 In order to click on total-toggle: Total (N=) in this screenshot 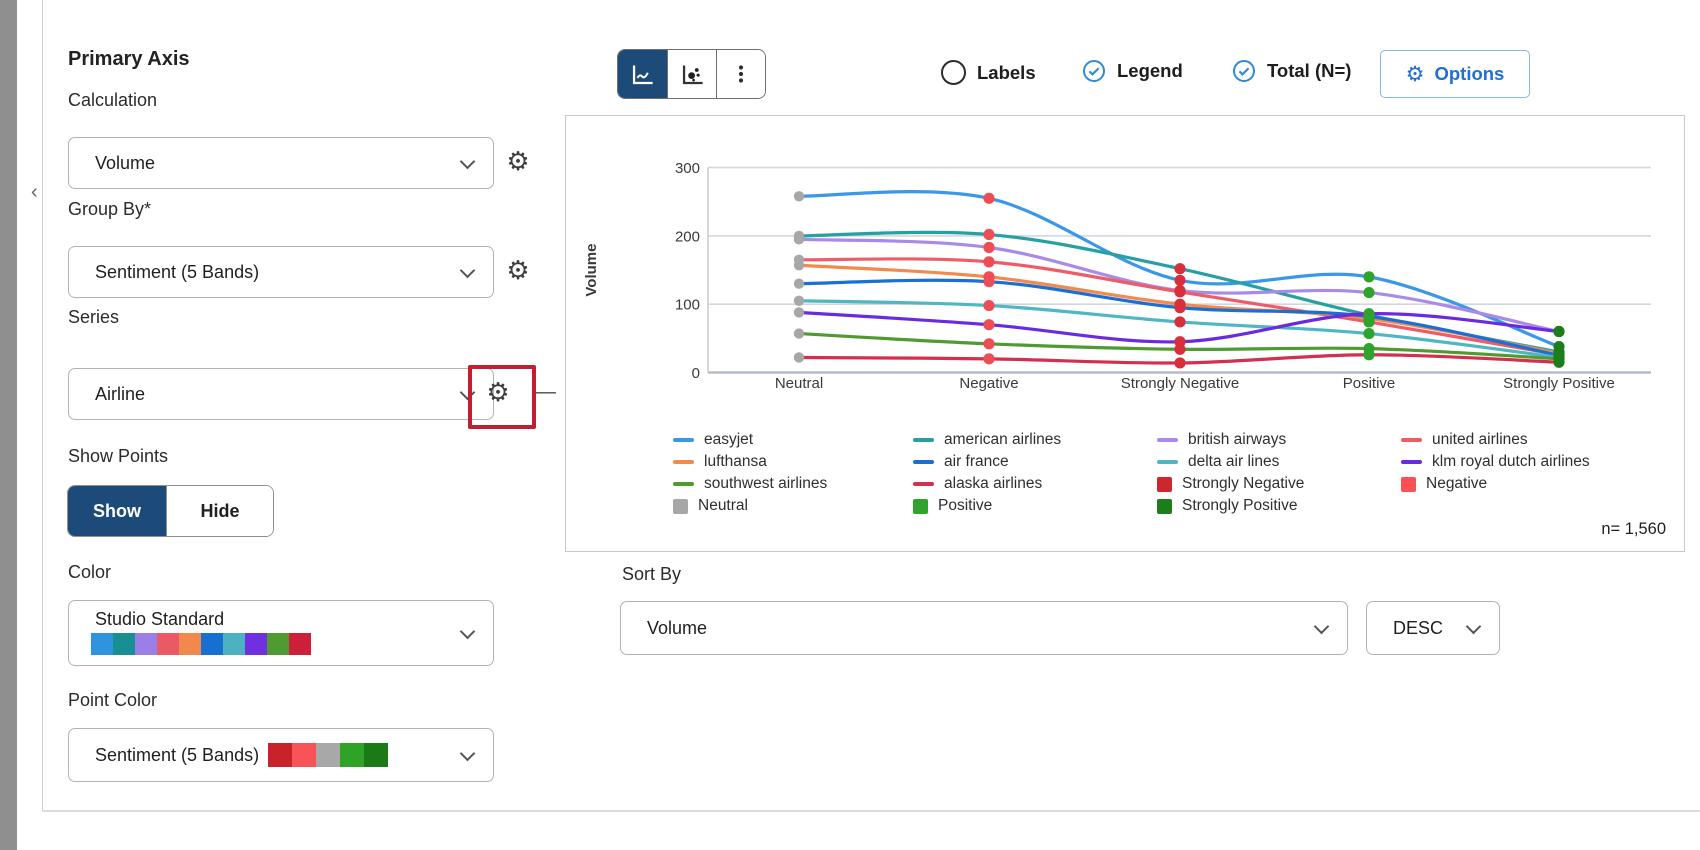, I will do `click(1291, 71)`.